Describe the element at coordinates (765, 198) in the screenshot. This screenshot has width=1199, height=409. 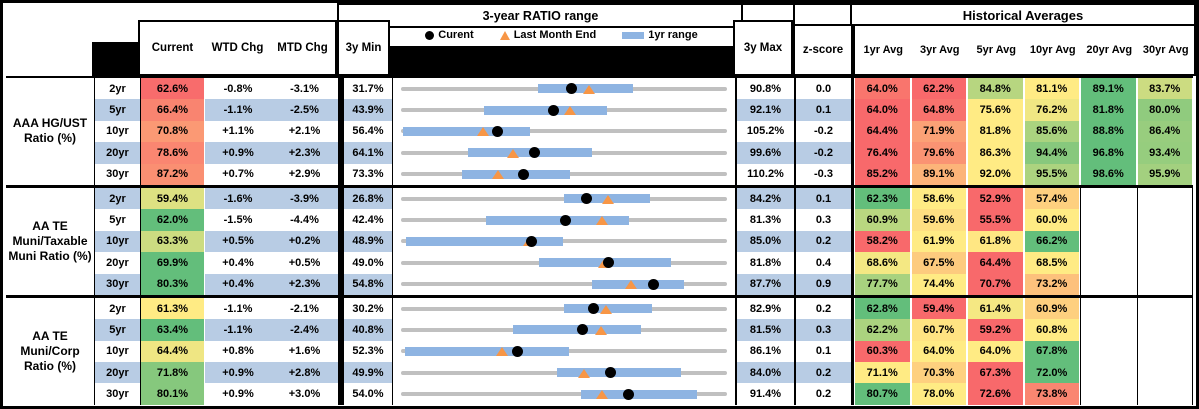
I see `3y-max-cell: 84.2%` at that location.